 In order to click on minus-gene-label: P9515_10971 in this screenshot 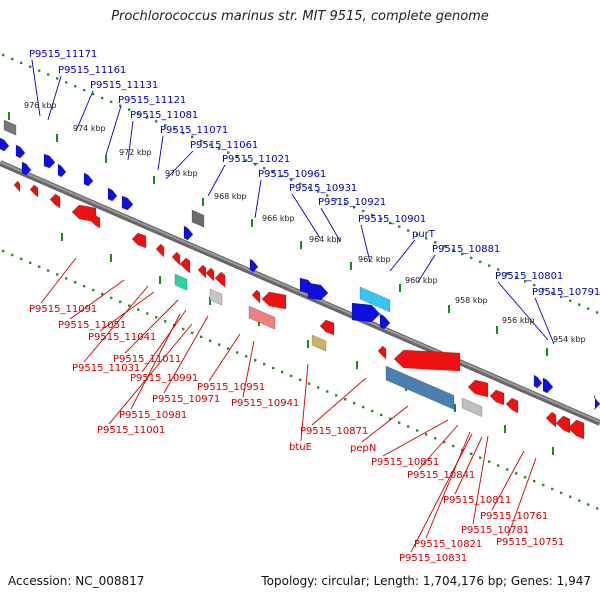, I will do `click(186, 399)`.